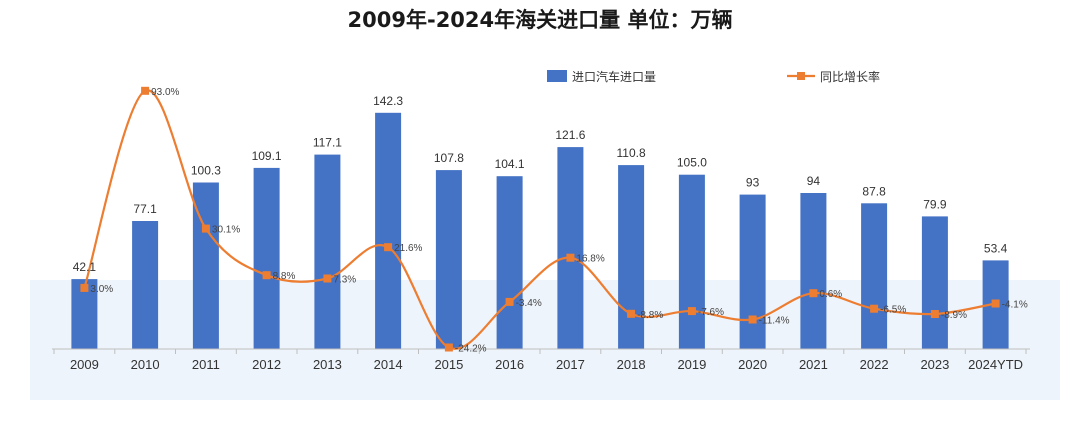 Image resolution: width=1080 pixels, height=423 pixels. Describe the element at coordinates (206, 171) in the screenshot. I see `bar-value-label: 100.3` at that location.